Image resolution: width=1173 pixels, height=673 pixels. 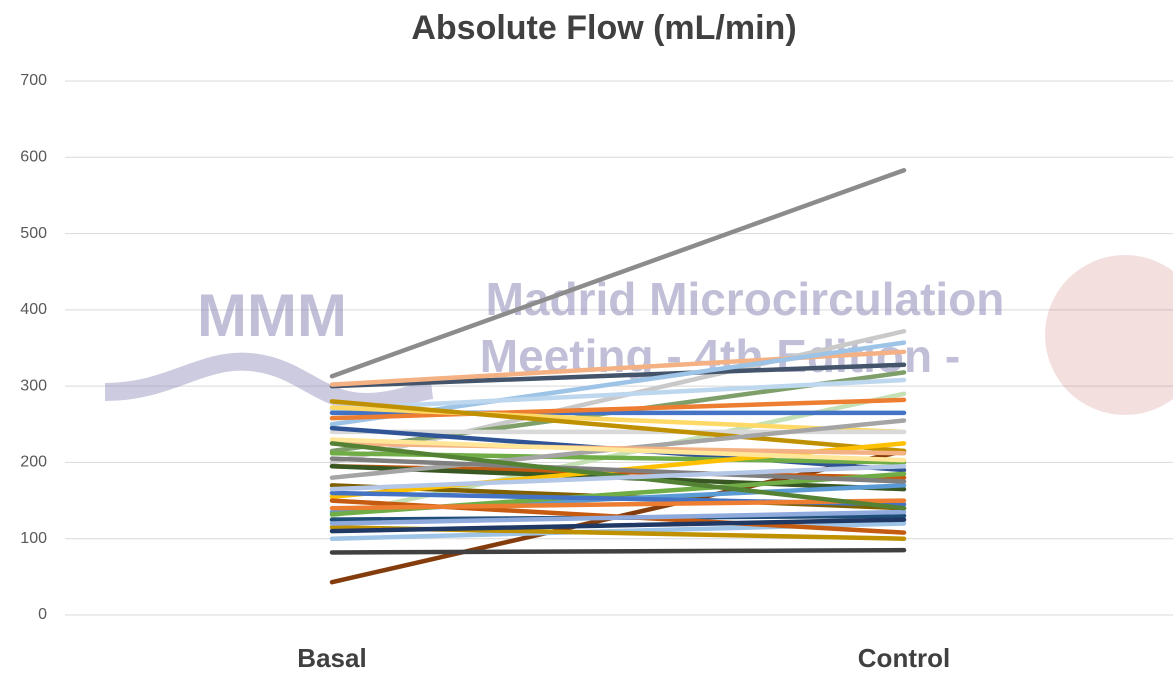 I want to click on chart-title: Absolute Flow (mL/min), so click(x=603, y=28).